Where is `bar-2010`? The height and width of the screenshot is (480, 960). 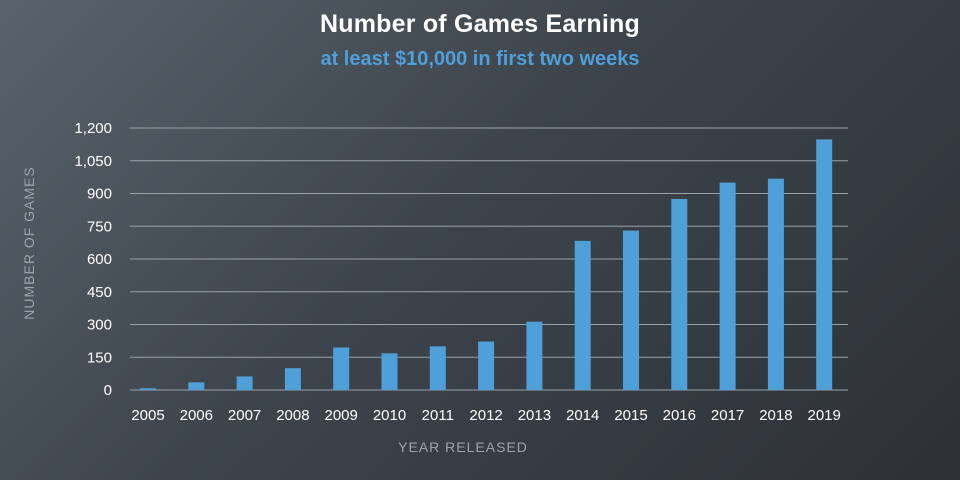
bar-2010 is located at coordinates (389, 371).